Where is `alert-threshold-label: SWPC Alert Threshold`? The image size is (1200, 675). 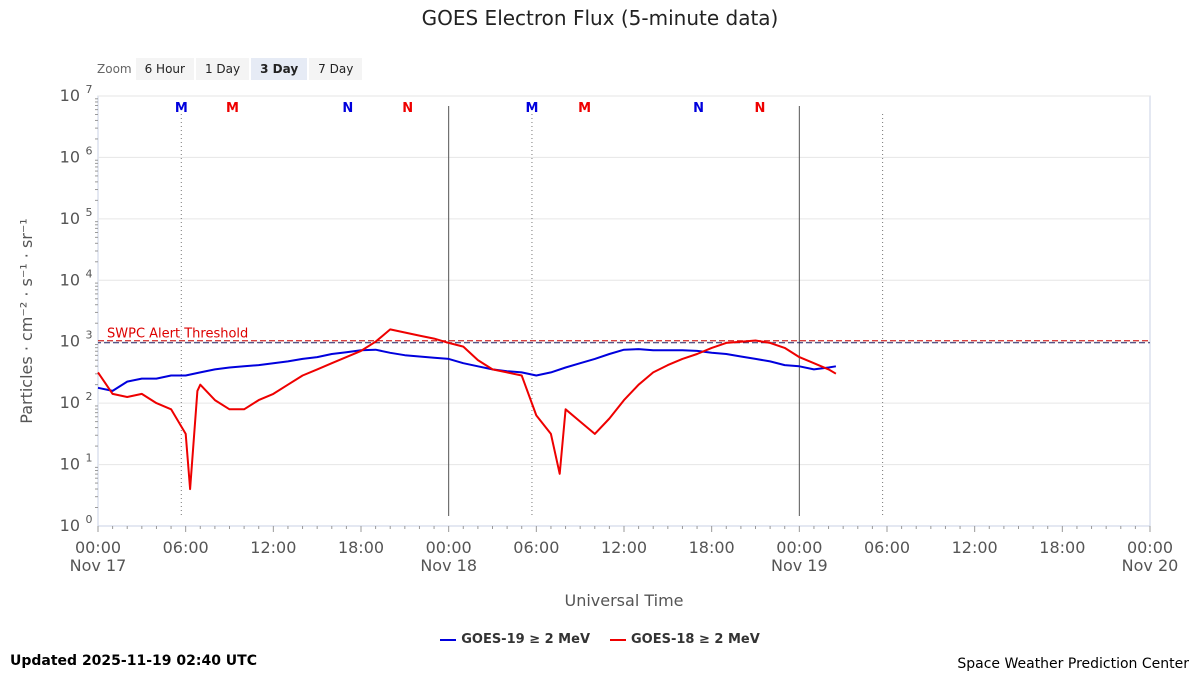 alert-threshold-label: SWPC Alert Threshold is located at coordinates (177, 334).